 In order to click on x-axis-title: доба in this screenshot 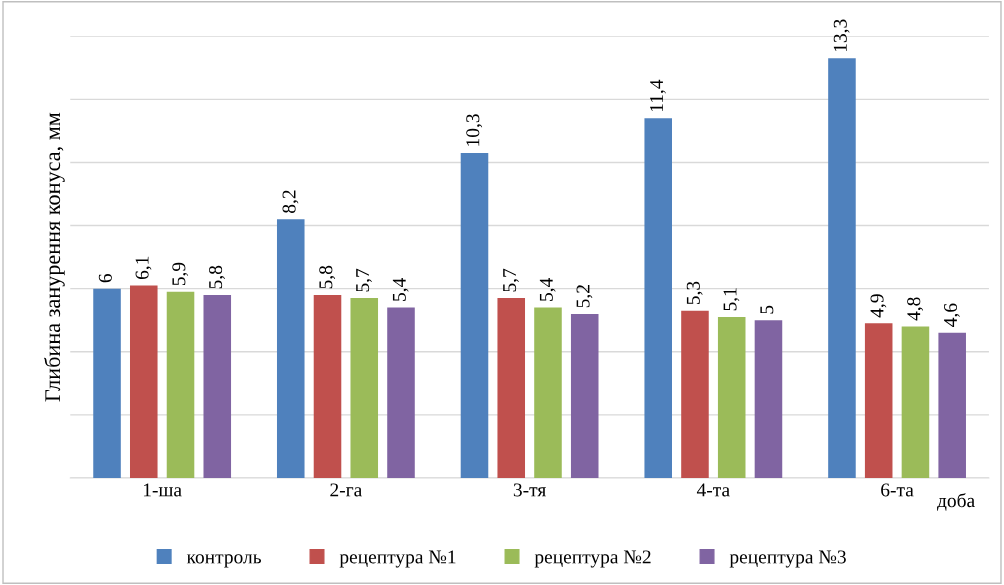, I will do `click(956, 502)`.